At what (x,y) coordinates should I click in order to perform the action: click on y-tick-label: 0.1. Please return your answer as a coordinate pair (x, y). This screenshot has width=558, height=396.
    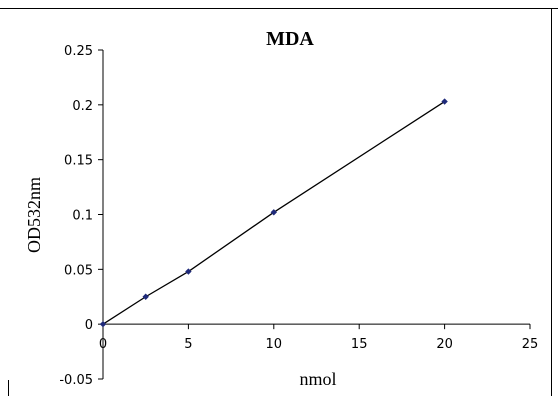
    Looking at the image, I should click on (82, 216).